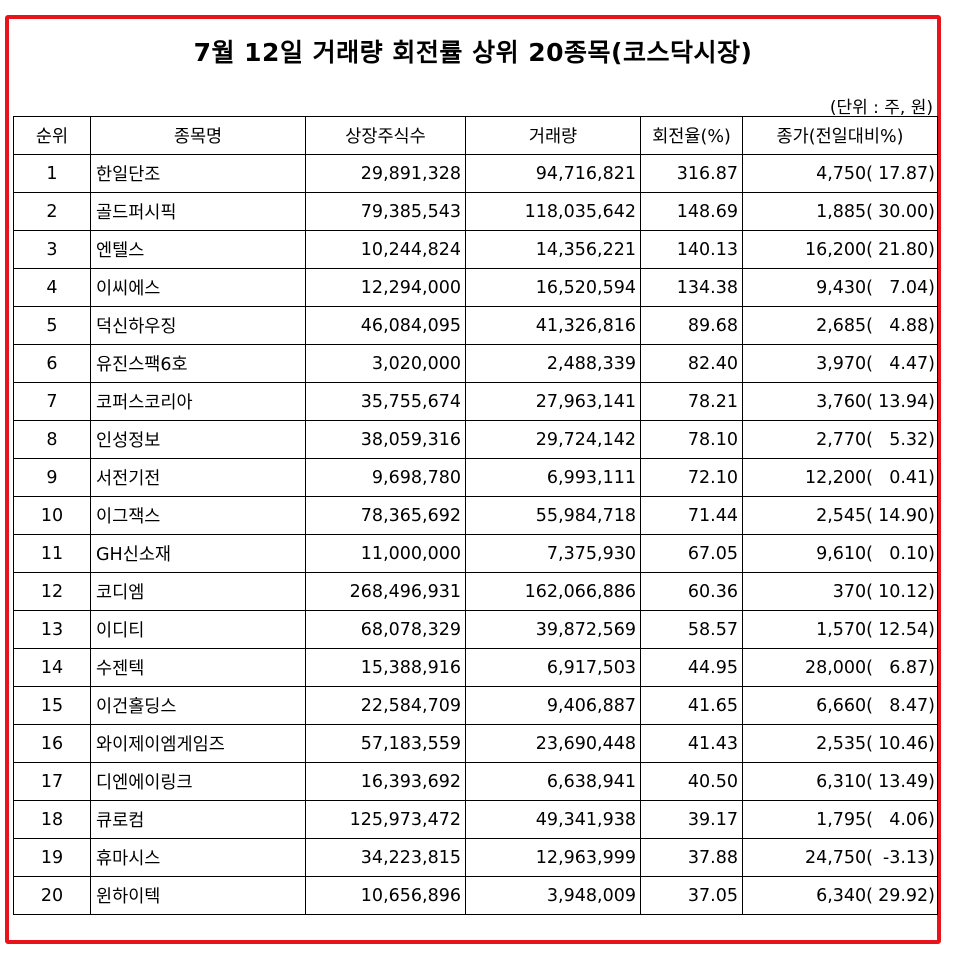  What do you see at coordinates (52, 249) in the screenshot?
I see `rank-cell: 3` at bounding box center [52, 249].